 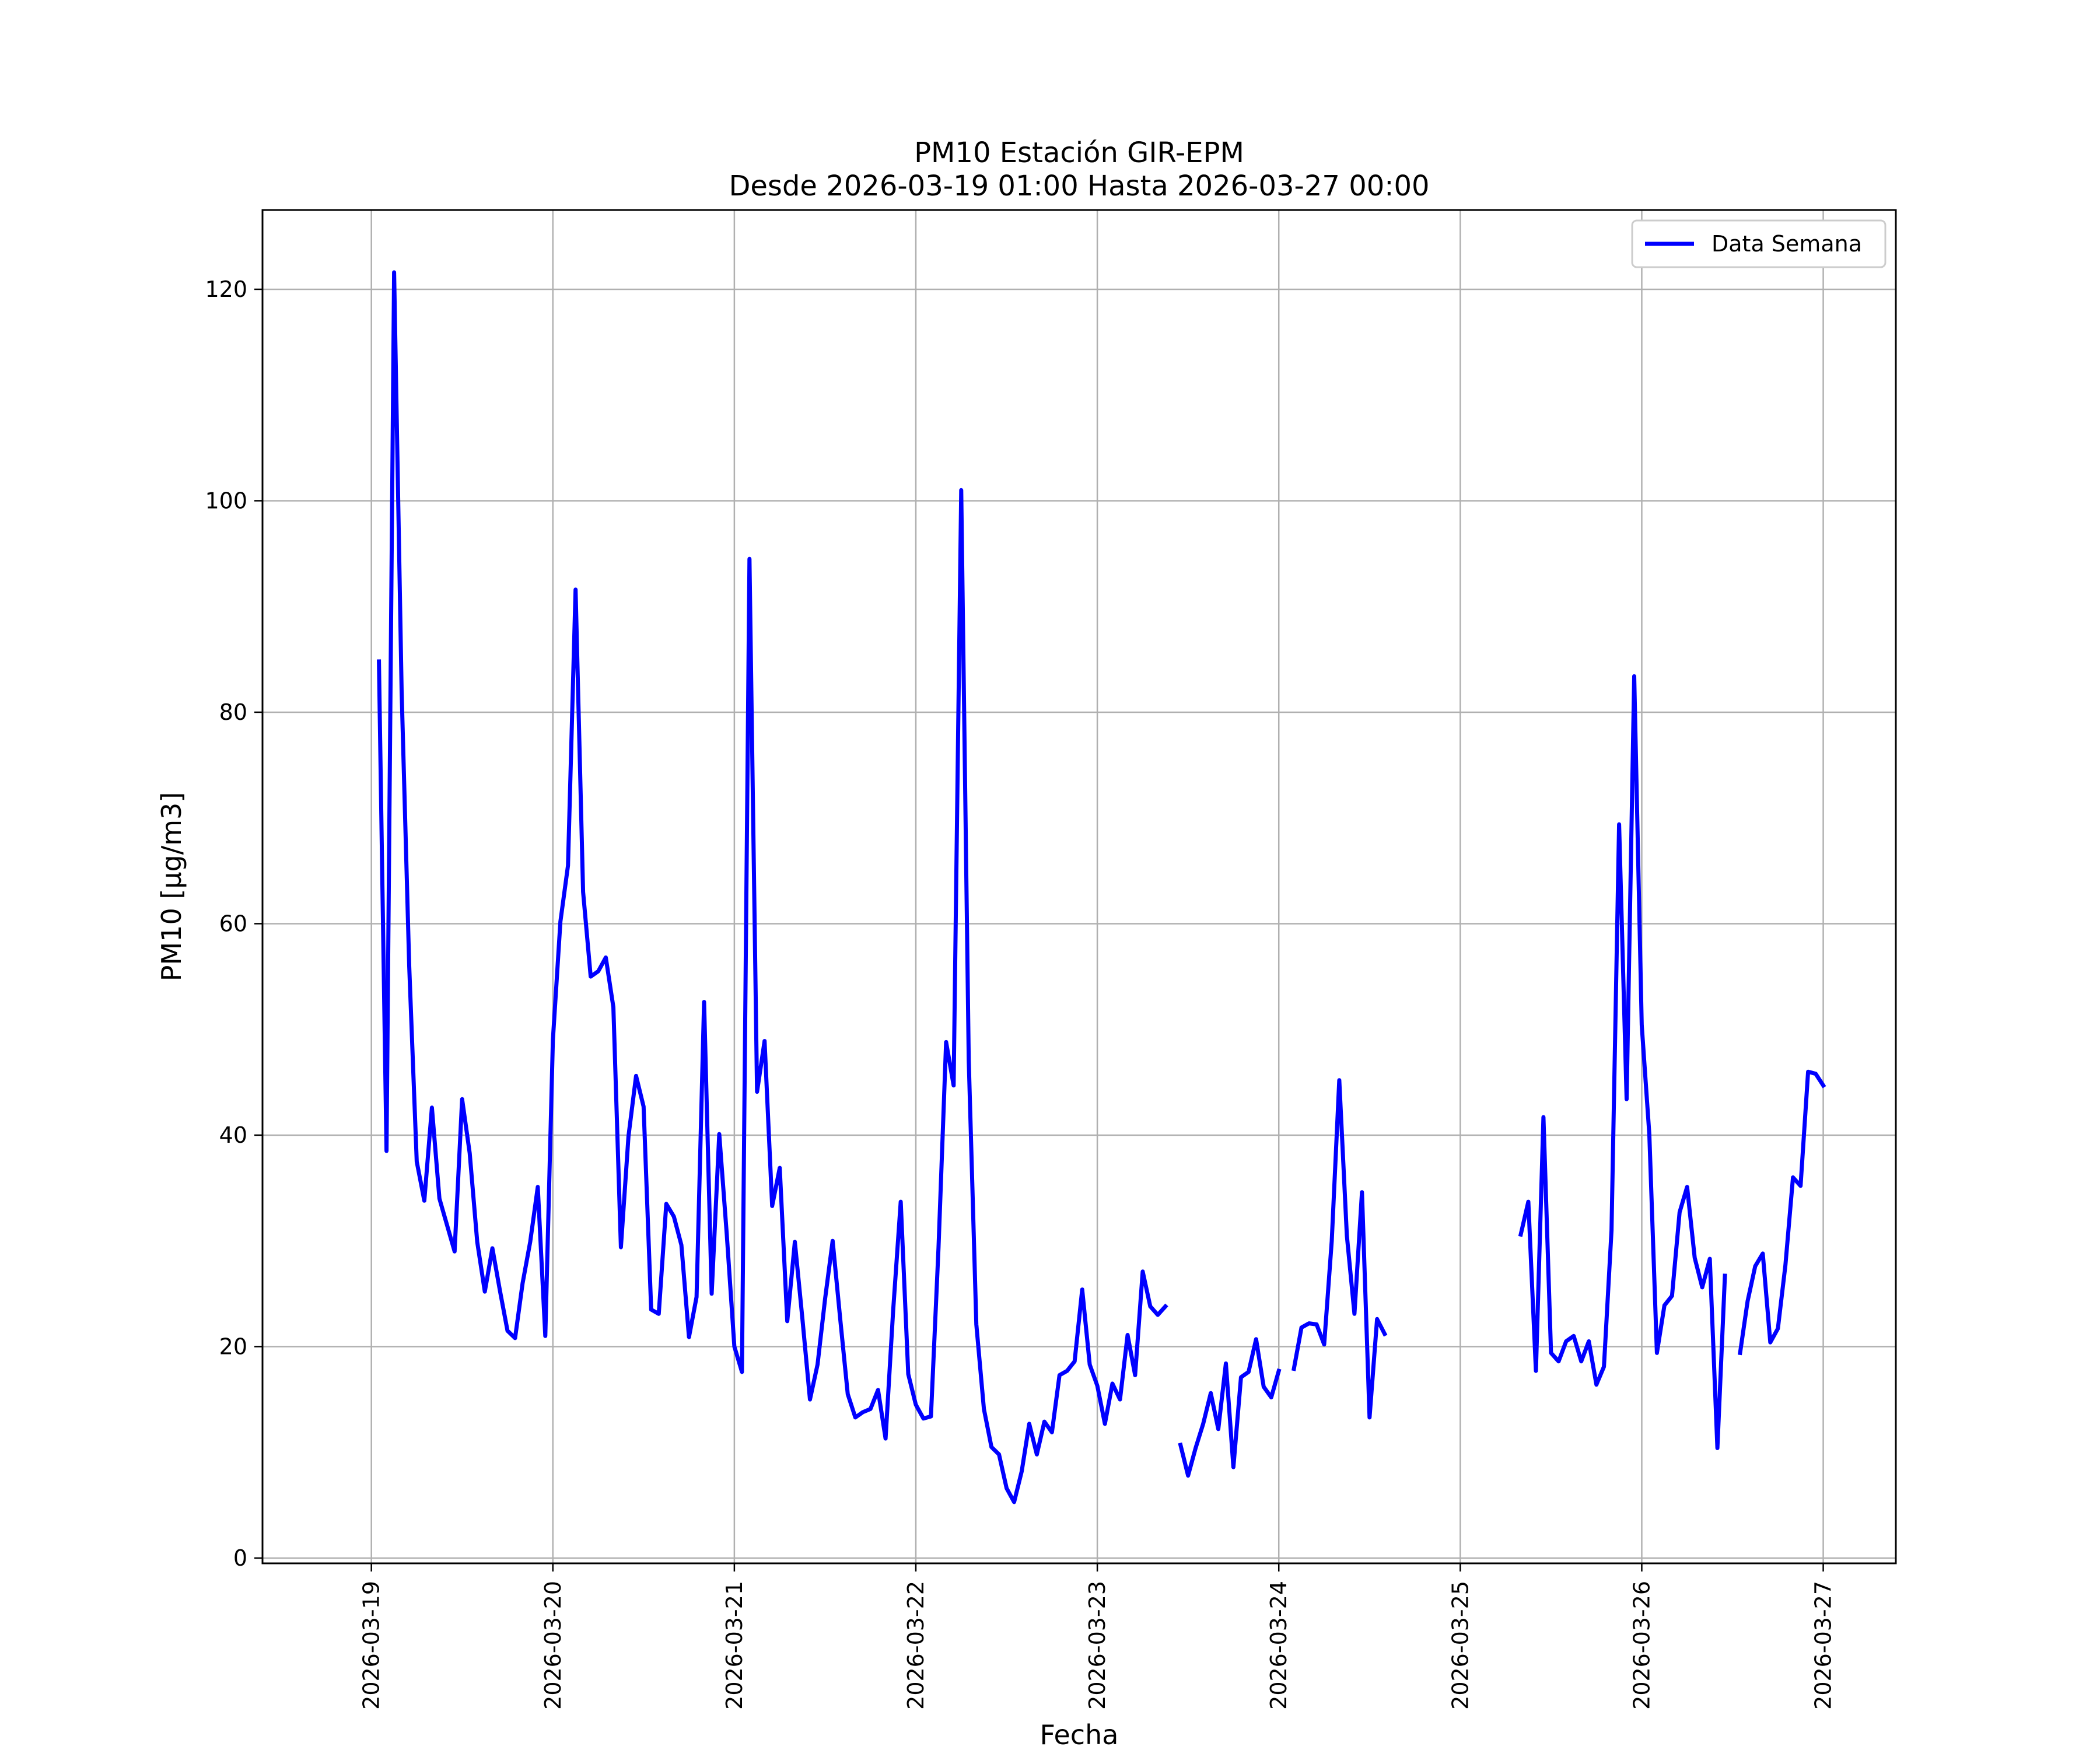 I want to click on y-tick-label: 100, so click(x=226, y=501).